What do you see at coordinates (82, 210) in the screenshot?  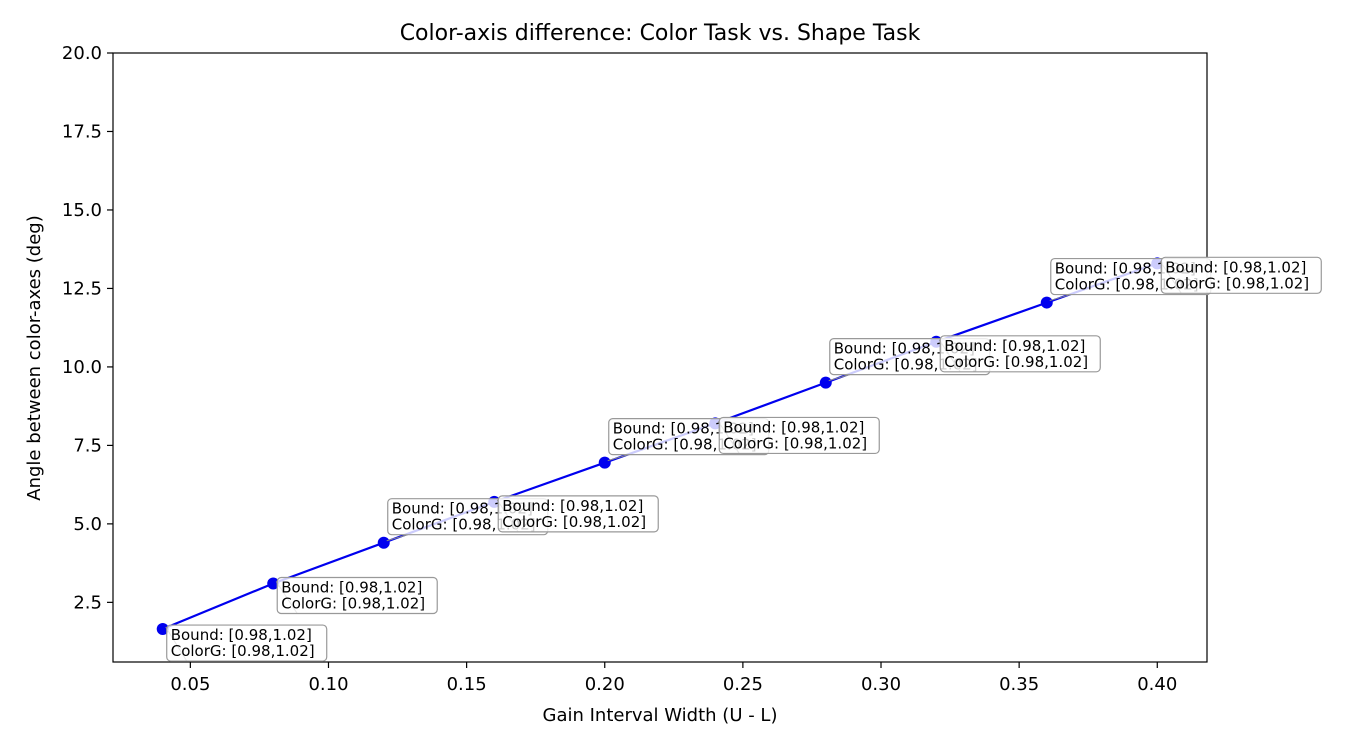 I see `y-tick-label: 15.0` at bounding box center [82, 210].